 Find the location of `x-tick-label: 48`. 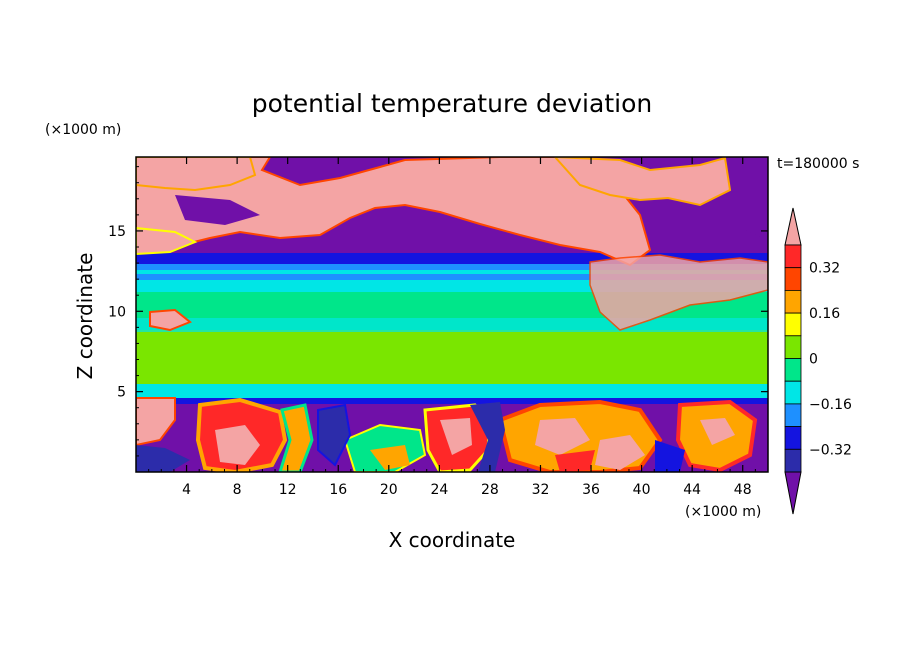

x-tick-label: 48 is located at coordinates (743, 490).